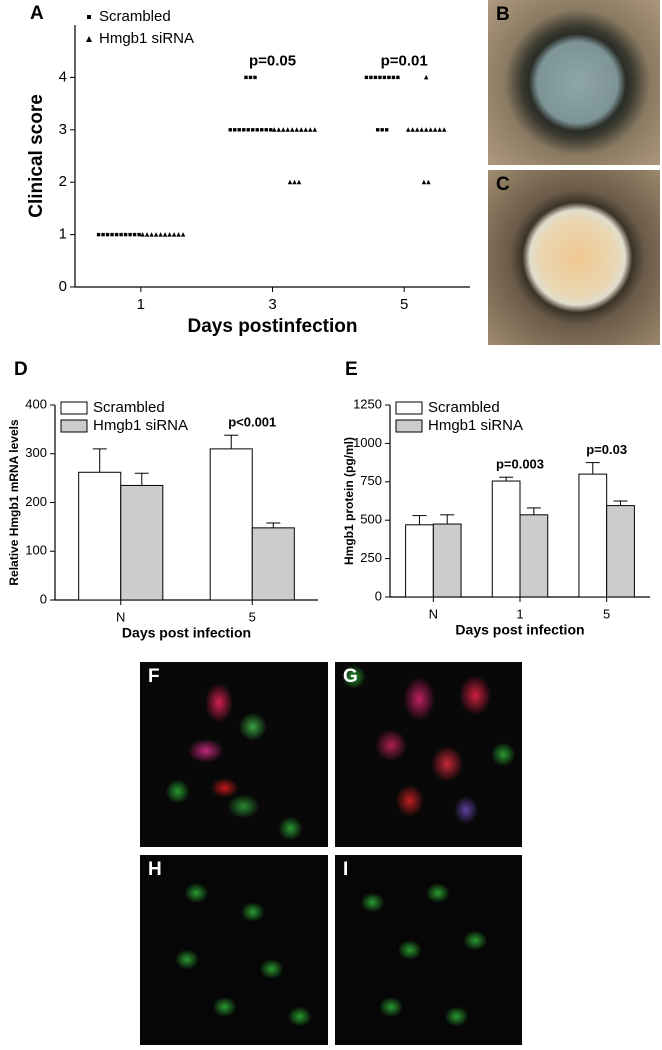 The width and height of the screenshot is (662, 1050). What do you see at coordinates (351, 369) in the screenshot?
I see `panel-label: E` at bounding box center [351, 369].